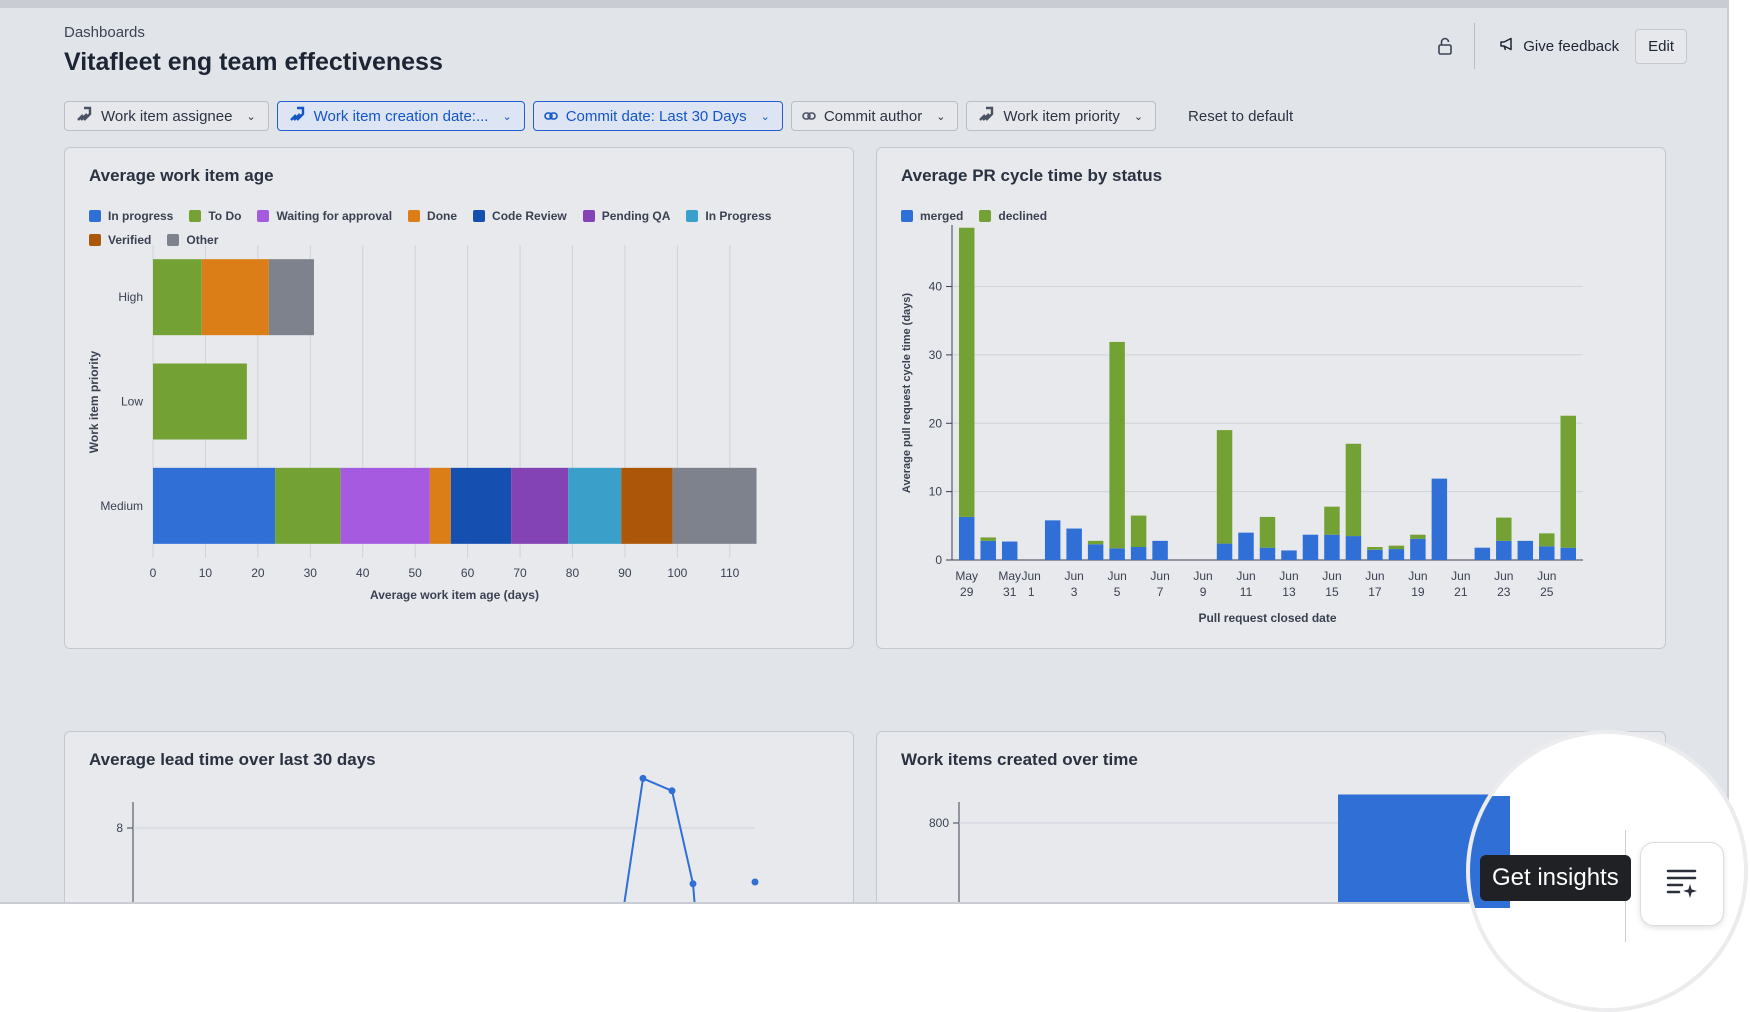 The height and width of the screenshot is (1012, 1750). I want to click on chevron-down-icon: ⌄, so click(765, 116).